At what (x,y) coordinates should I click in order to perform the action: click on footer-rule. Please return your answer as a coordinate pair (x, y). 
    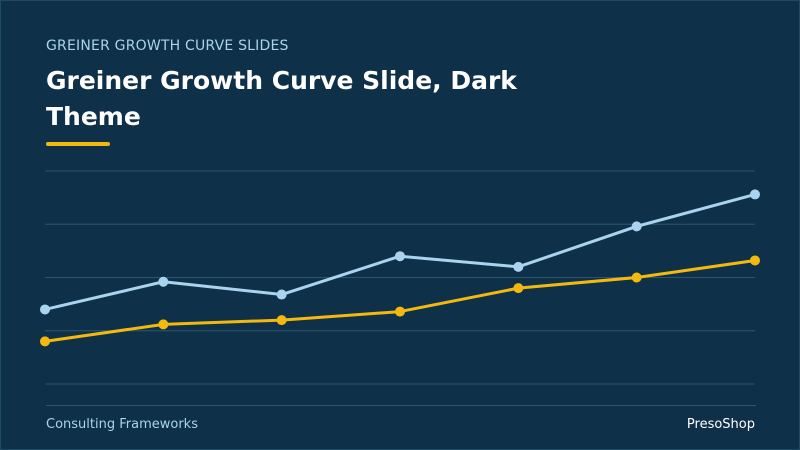
    Looking at the image, I should click on (401, 405).